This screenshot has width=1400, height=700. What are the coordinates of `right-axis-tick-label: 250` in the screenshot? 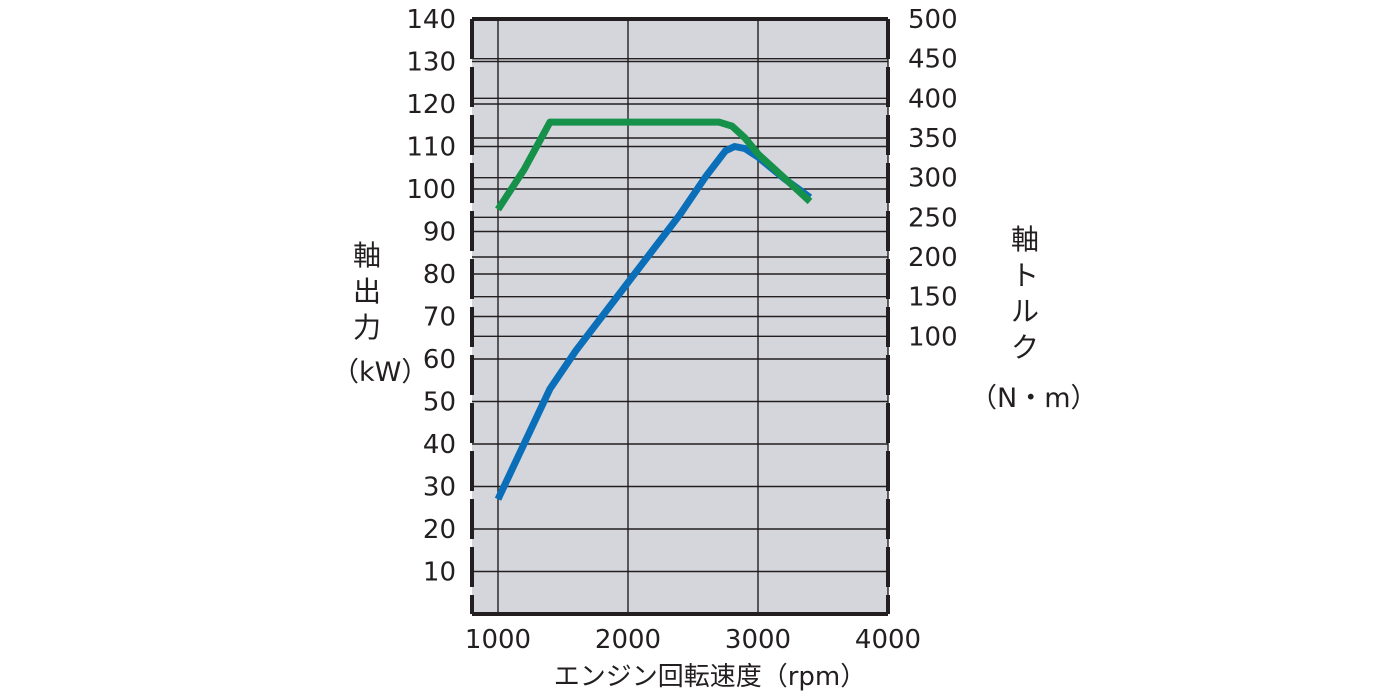 It's located at (933, 218).